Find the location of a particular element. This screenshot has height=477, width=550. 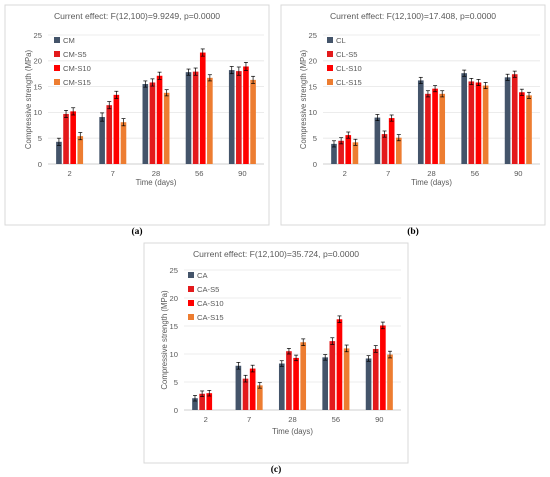

legend-label: CL-S5 is located at coordinates (347, 54).